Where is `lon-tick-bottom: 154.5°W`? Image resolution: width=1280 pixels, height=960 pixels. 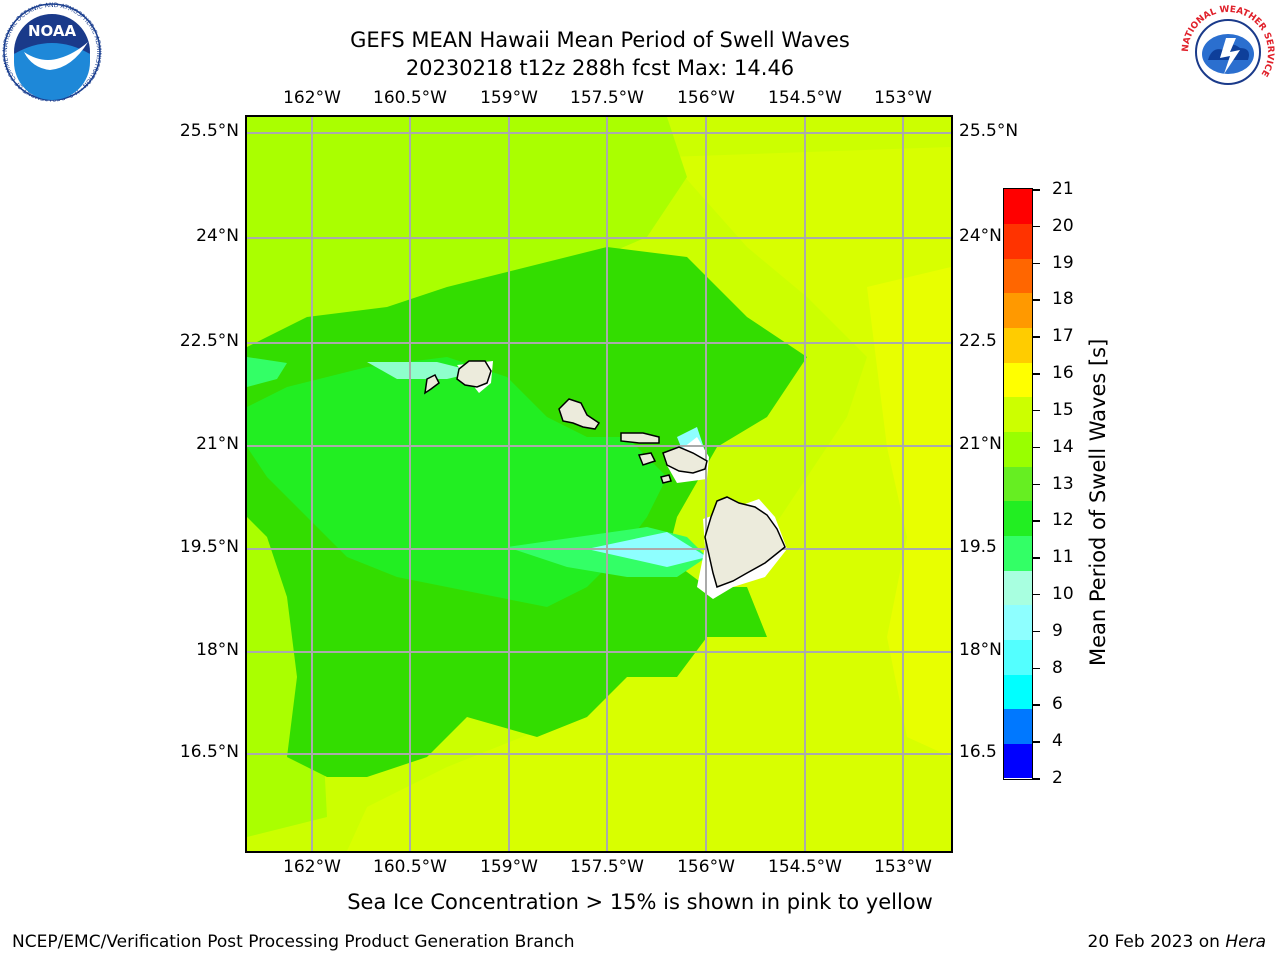 lon-tick-bottom: 154.5°W is located at coordinates (805, 867).